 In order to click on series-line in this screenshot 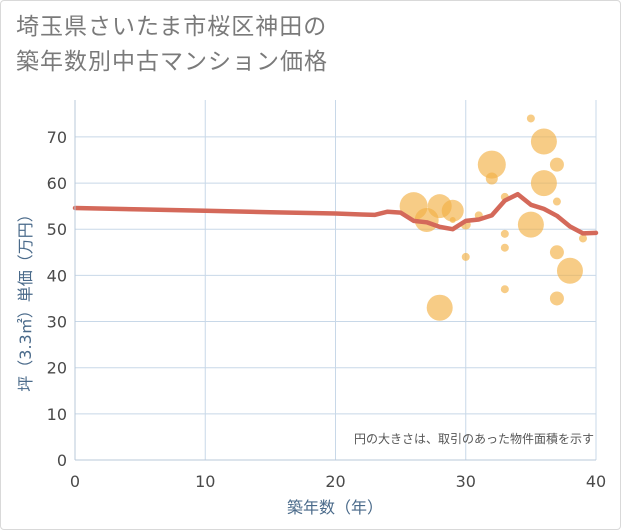, I will do `click(335, 213)`.